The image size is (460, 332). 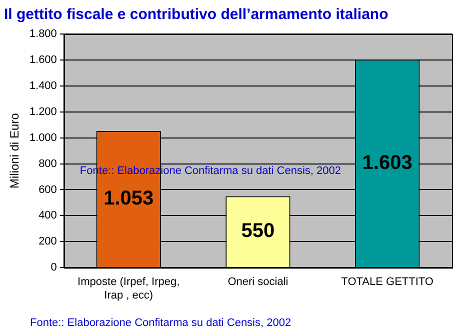 I want to click on data-label: 550, so click(x=258, y=231).